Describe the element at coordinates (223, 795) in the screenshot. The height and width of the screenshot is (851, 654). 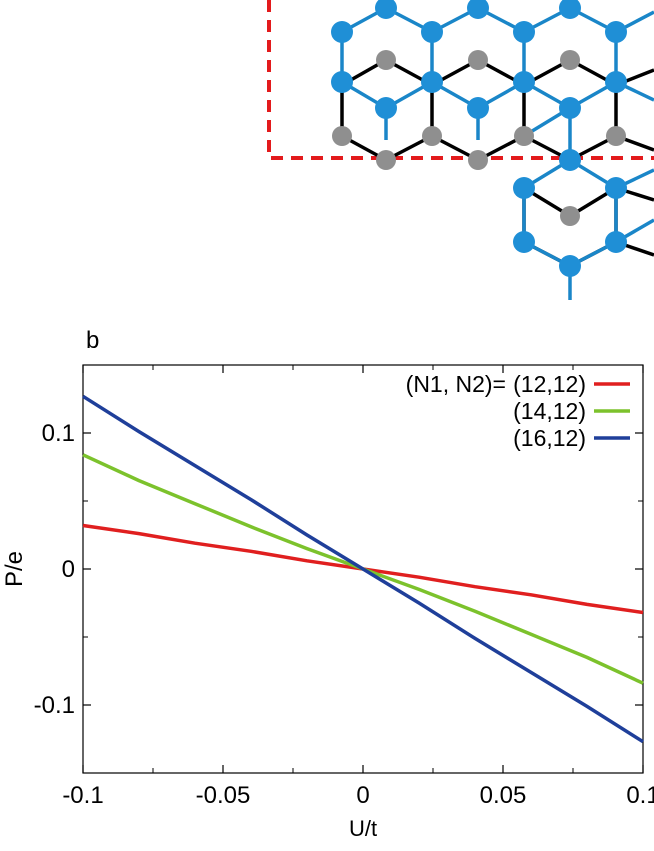
I see `x-tick-label: -0.05` at that location.